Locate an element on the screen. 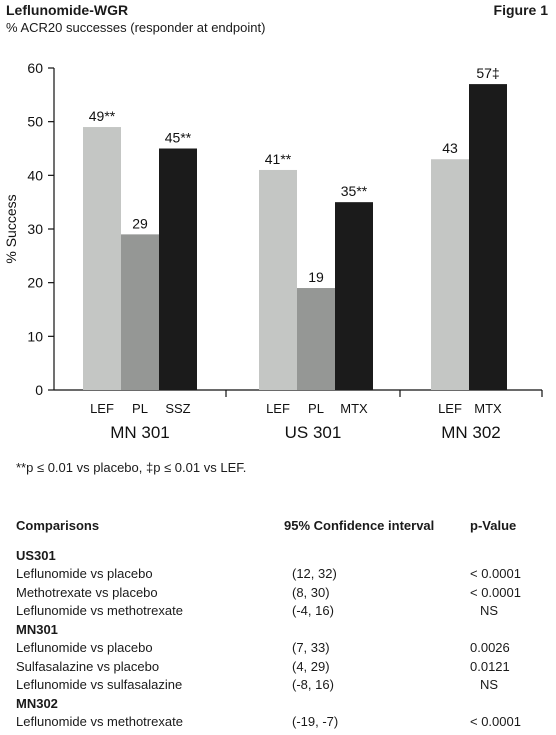  bar-data-label: 41** is located at coordinates (278, 159).